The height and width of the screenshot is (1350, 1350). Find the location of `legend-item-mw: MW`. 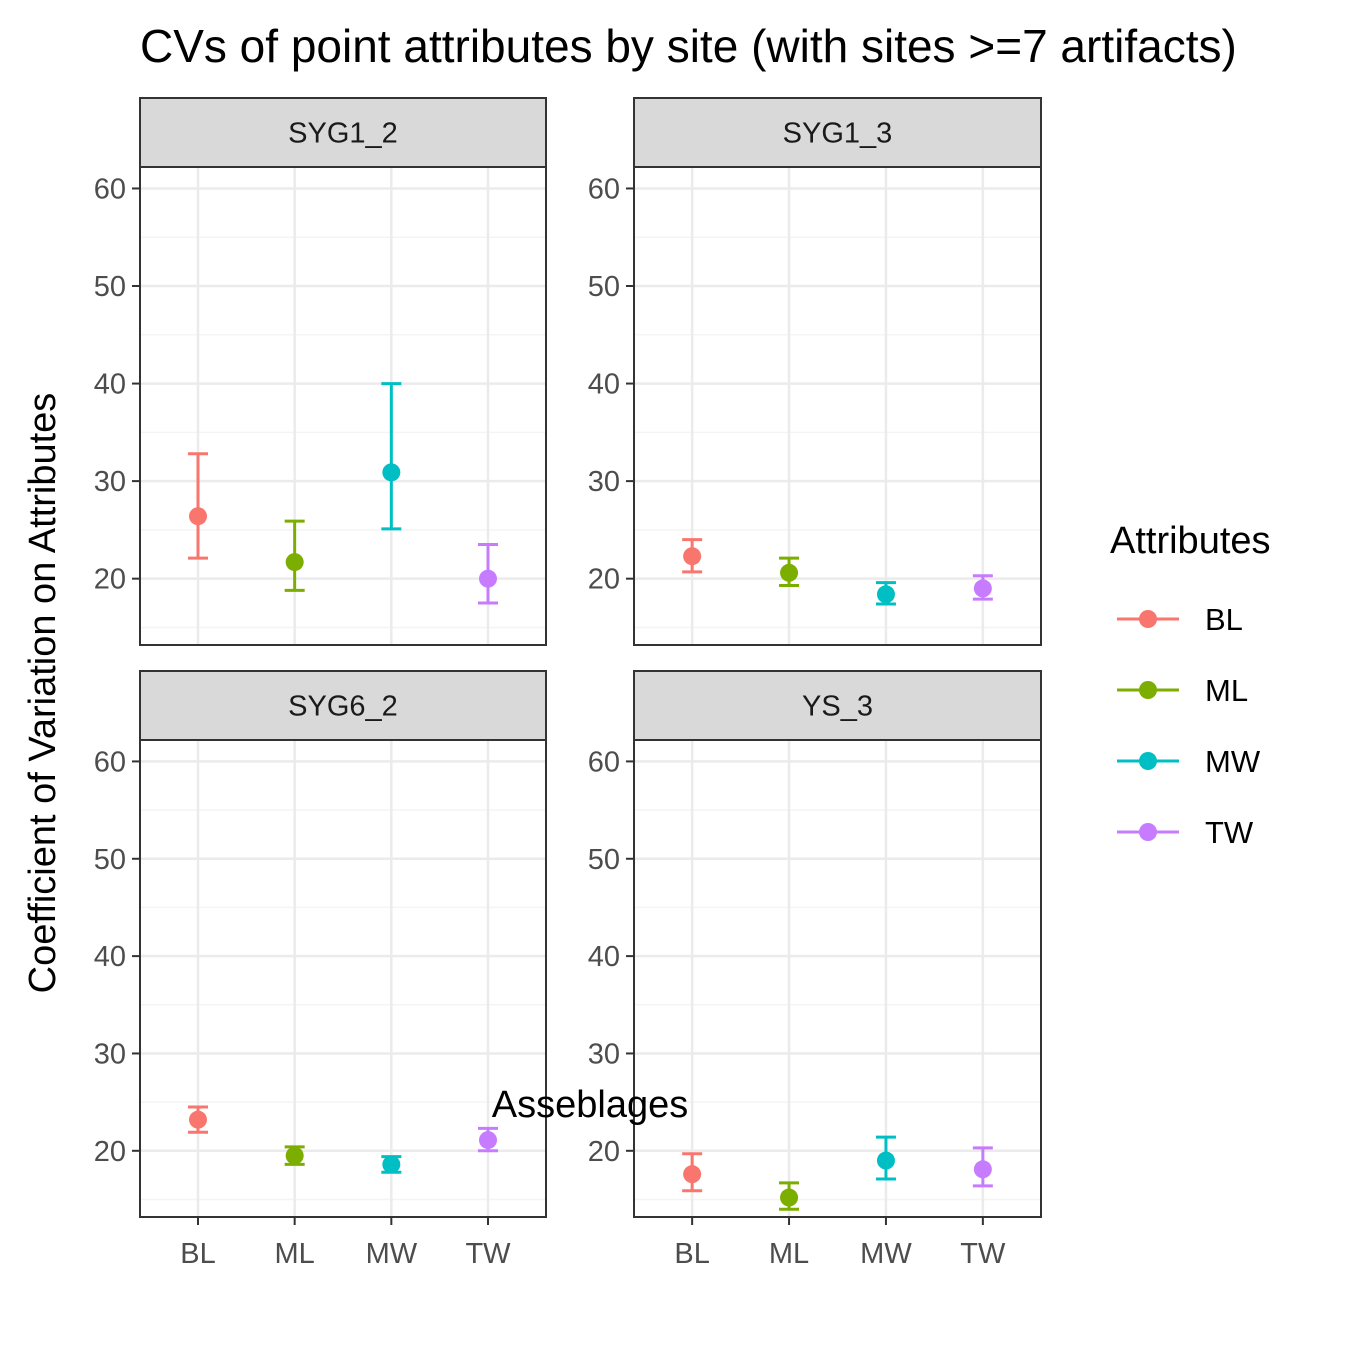

legend-item-mw: MW is located at coordinates (1189, 761).